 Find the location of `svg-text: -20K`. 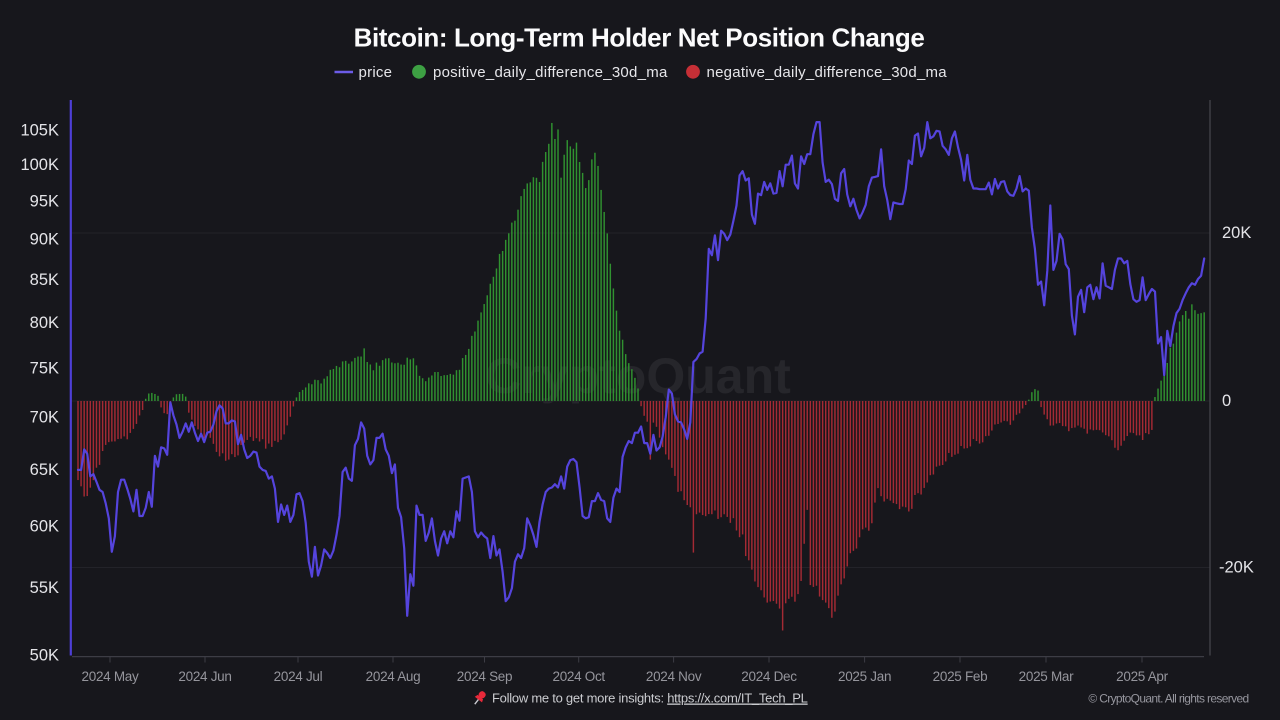

svg-text: -20K is located at coordinates (1236, 568).